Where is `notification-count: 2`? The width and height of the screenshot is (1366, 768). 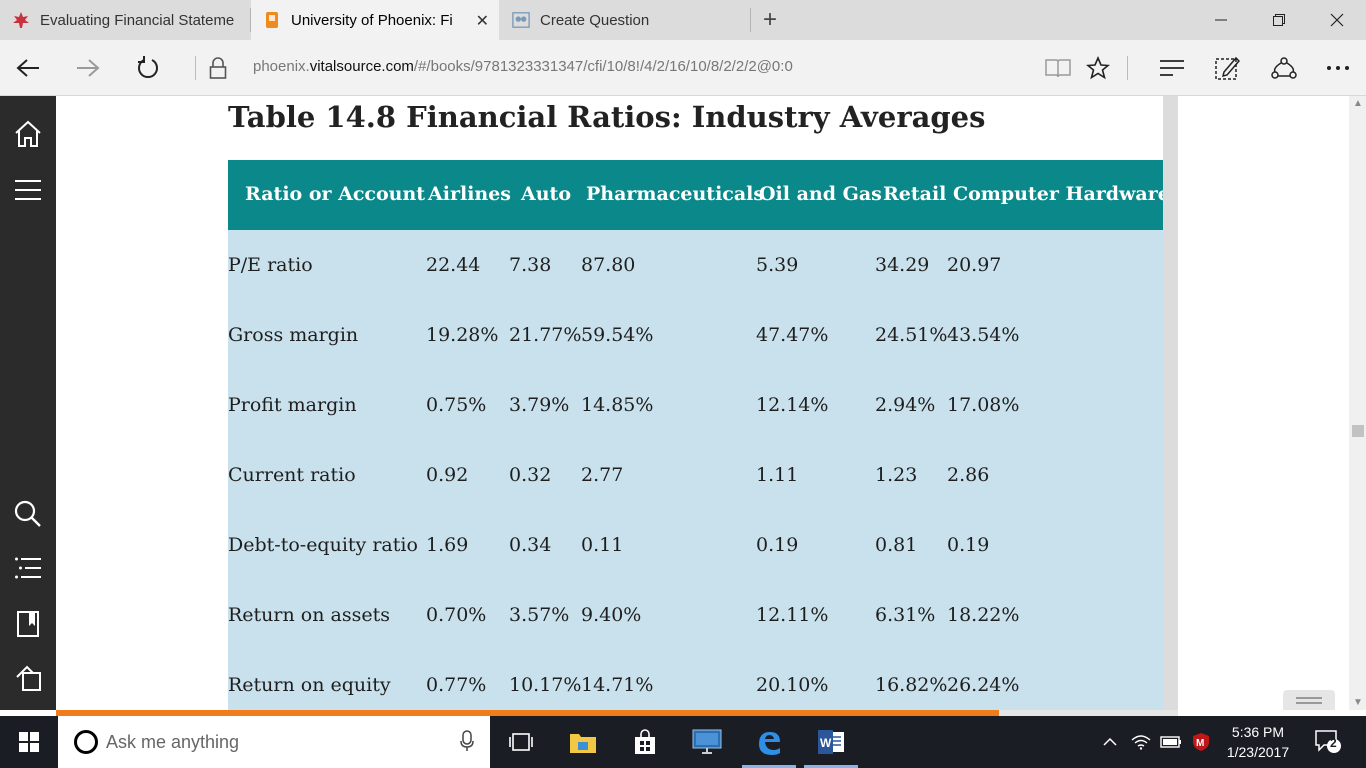
notification-count: 2 is located at coordinates (1333, 743).